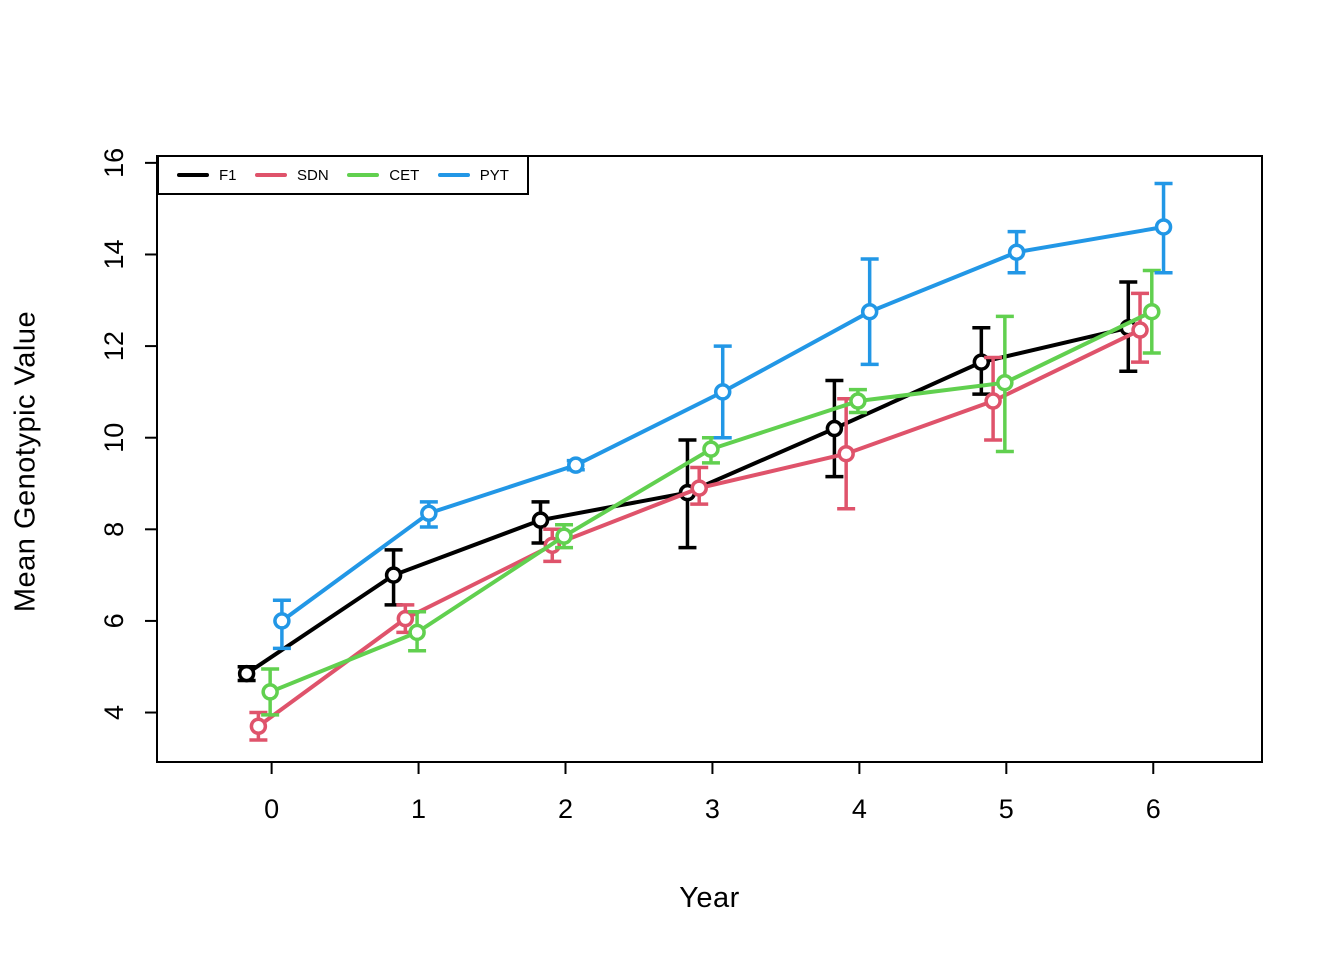  What do you see at coordinates (114, 712) in the screenshot?
I see `y-tick-label: 4` at bounding box center [114, 712].